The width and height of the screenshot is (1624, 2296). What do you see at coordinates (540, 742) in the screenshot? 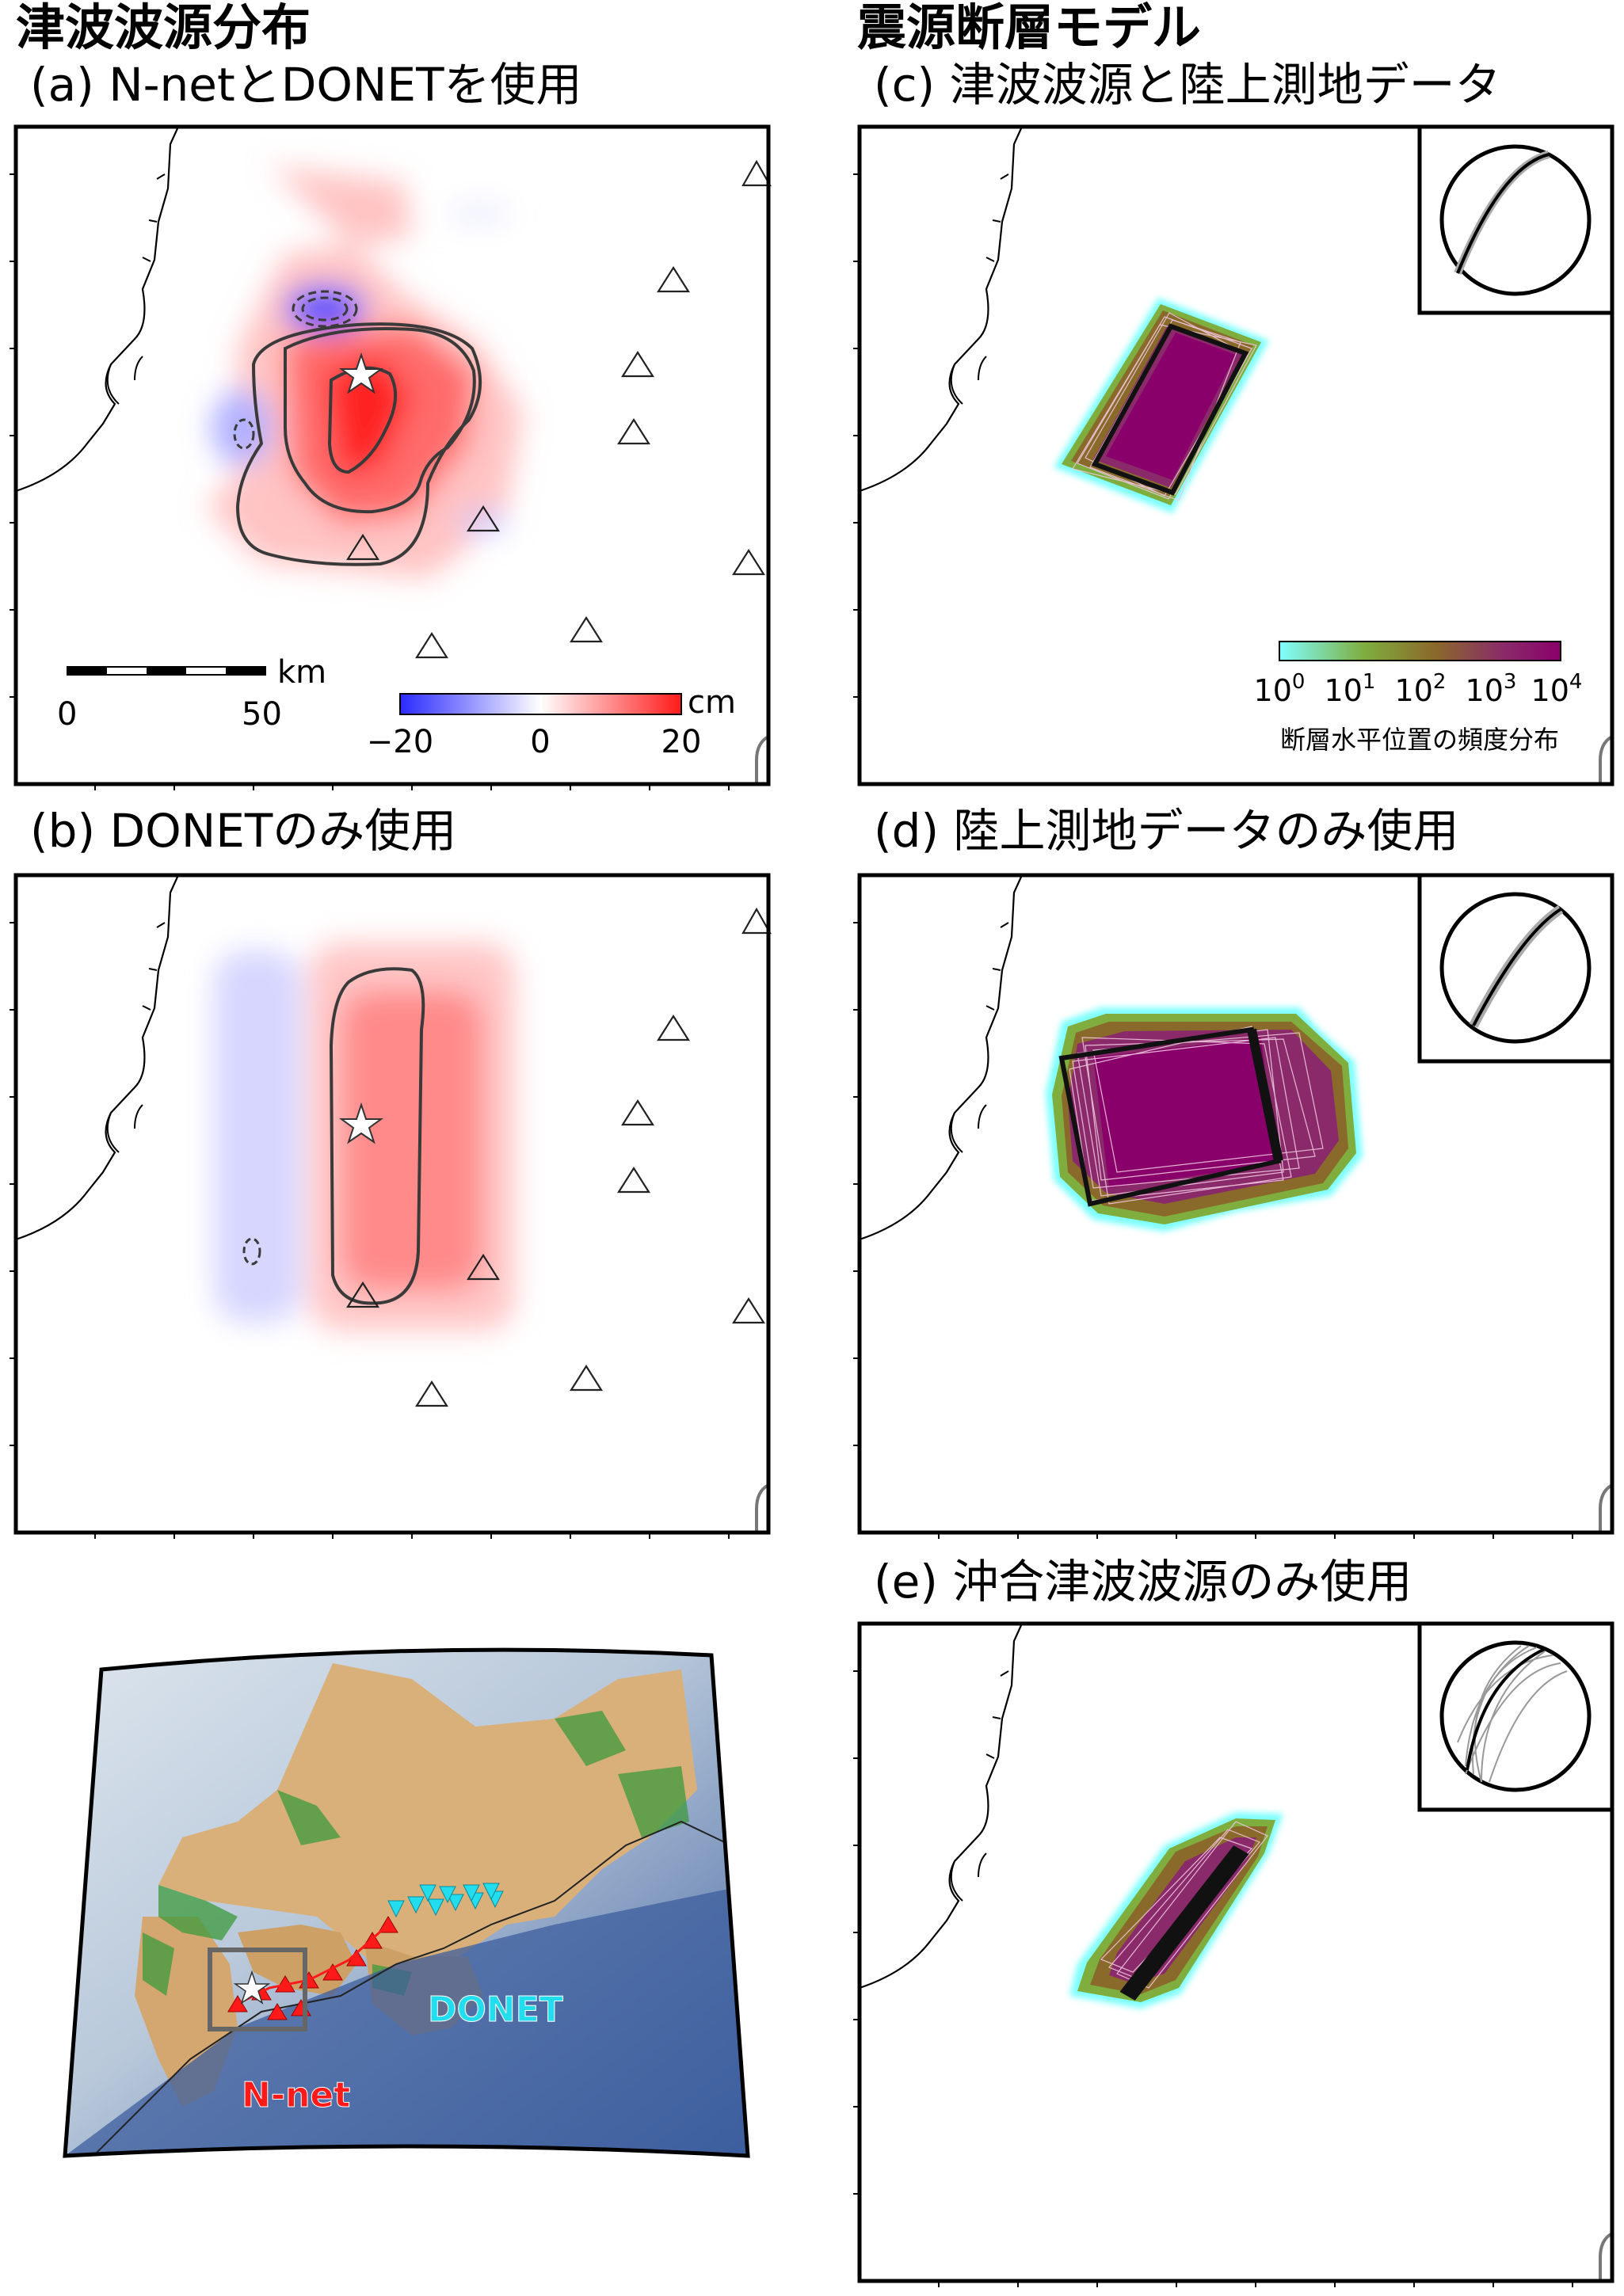
I see `tsunami-colorbar-tick-zero: 0` at bounding box center [540, 742].